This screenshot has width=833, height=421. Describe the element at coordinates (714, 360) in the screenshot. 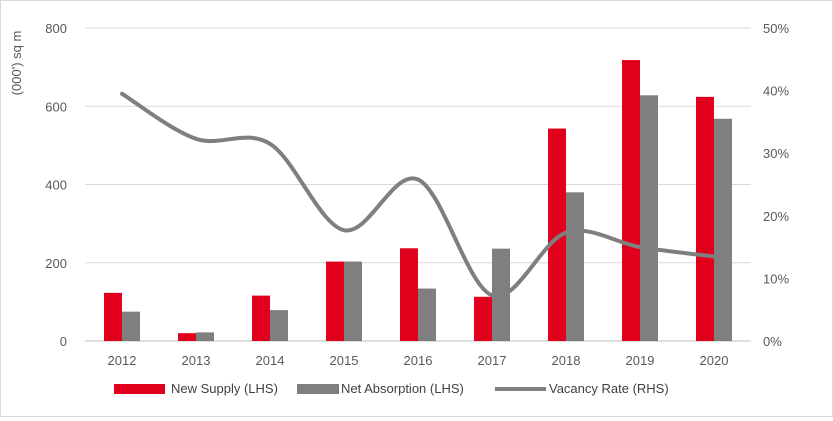

I see `x-tick-label: 2020` at that location.